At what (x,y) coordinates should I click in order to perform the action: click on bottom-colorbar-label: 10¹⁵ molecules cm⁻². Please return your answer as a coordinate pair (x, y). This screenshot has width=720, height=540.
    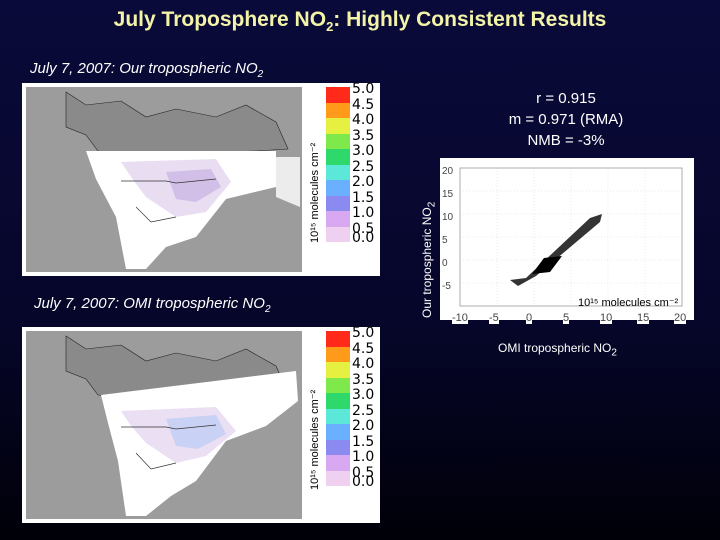
    Looking at the image, I should click on (315, 439).